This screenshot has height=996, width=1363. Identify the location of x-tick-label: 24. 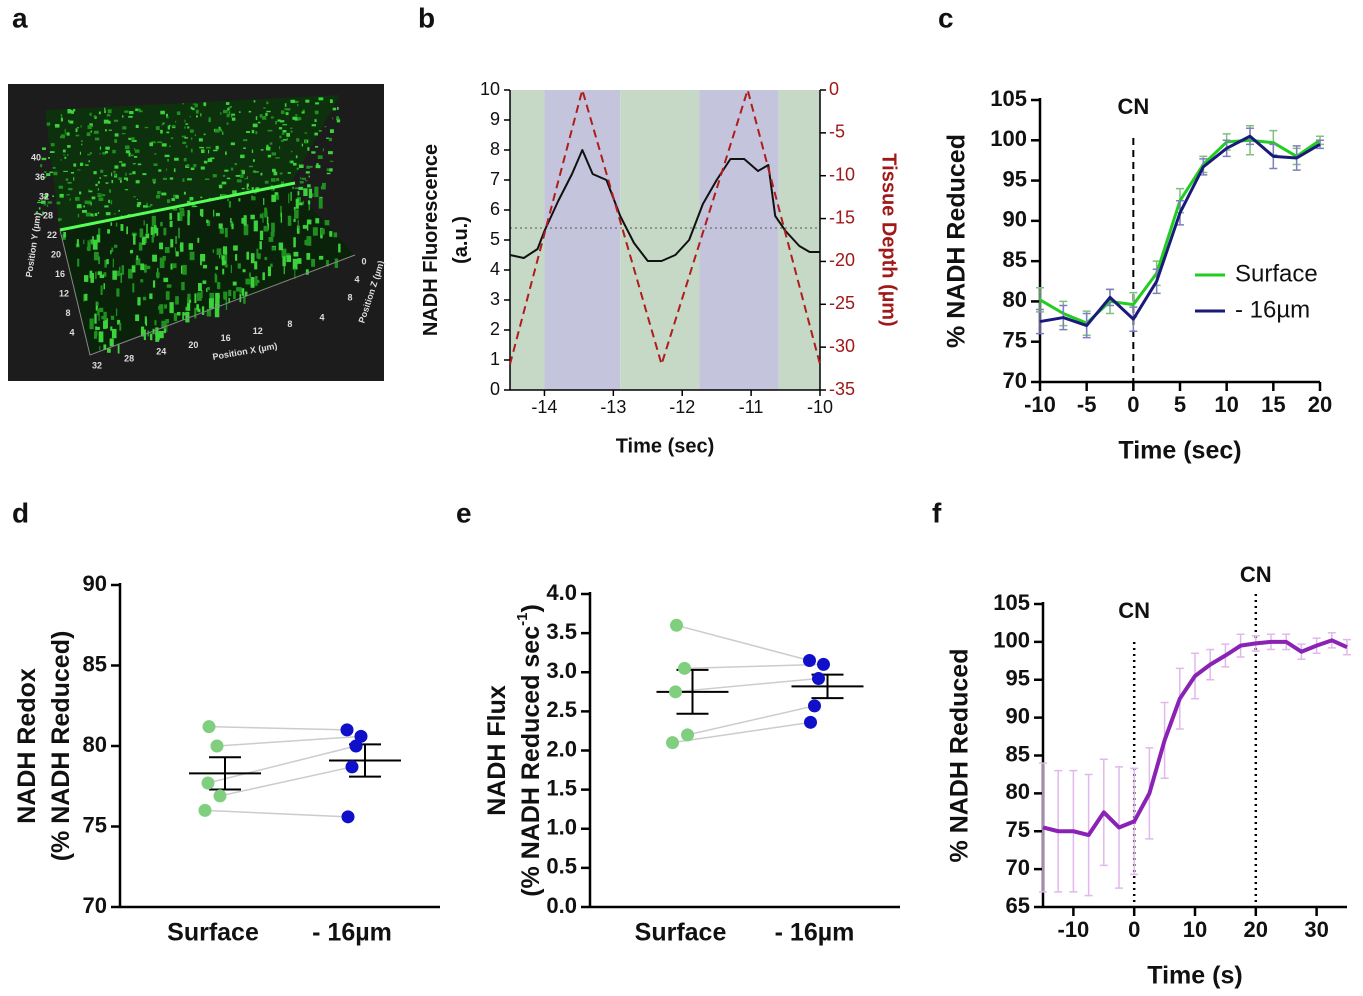
(161, 352).